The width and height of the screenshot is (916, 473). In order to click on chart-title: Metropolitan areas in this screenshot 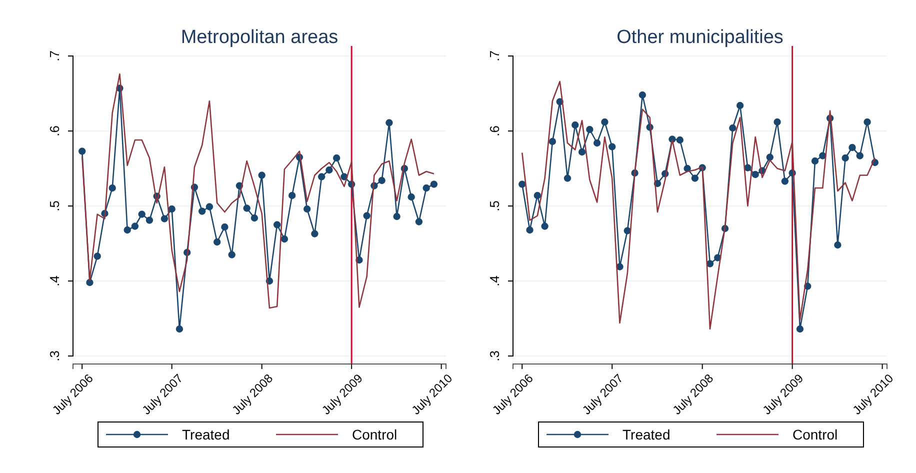, I will do `click(259, 37)`.